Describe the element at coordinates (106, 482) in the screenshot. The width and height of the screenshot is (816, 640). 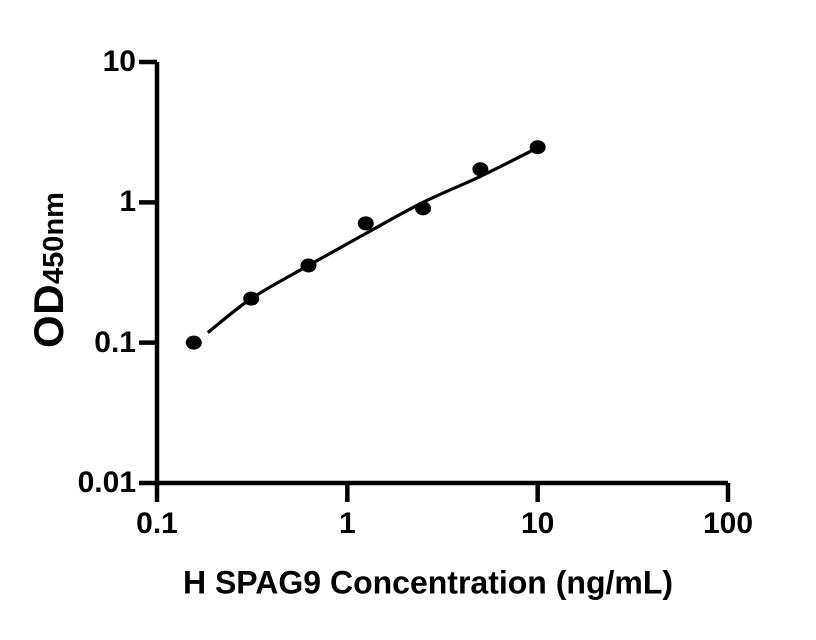
I see `y-tick-label: 0.01` at that location.